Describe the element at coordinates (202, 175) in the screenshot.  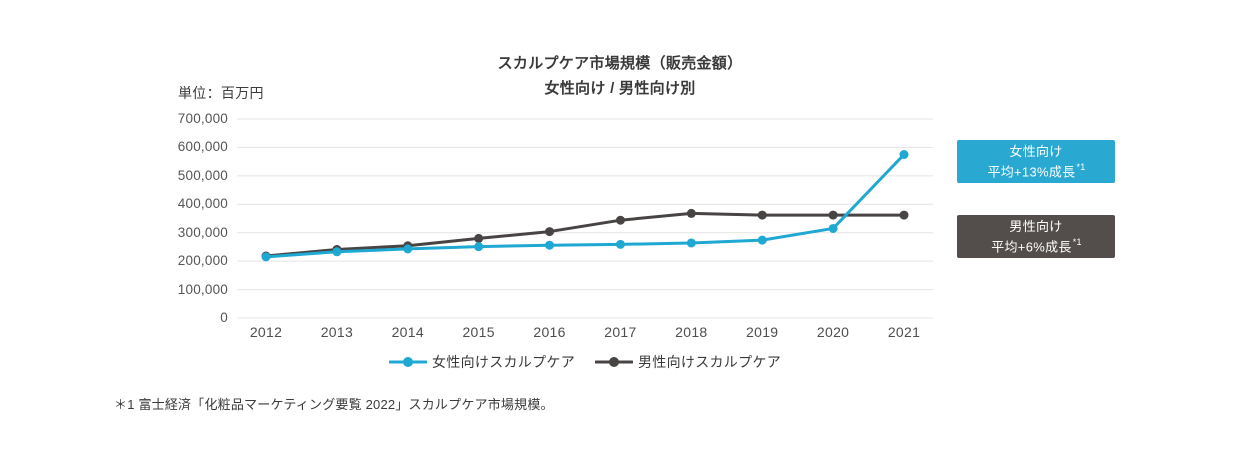
I see `y-tick-label: 500,000` at that location.